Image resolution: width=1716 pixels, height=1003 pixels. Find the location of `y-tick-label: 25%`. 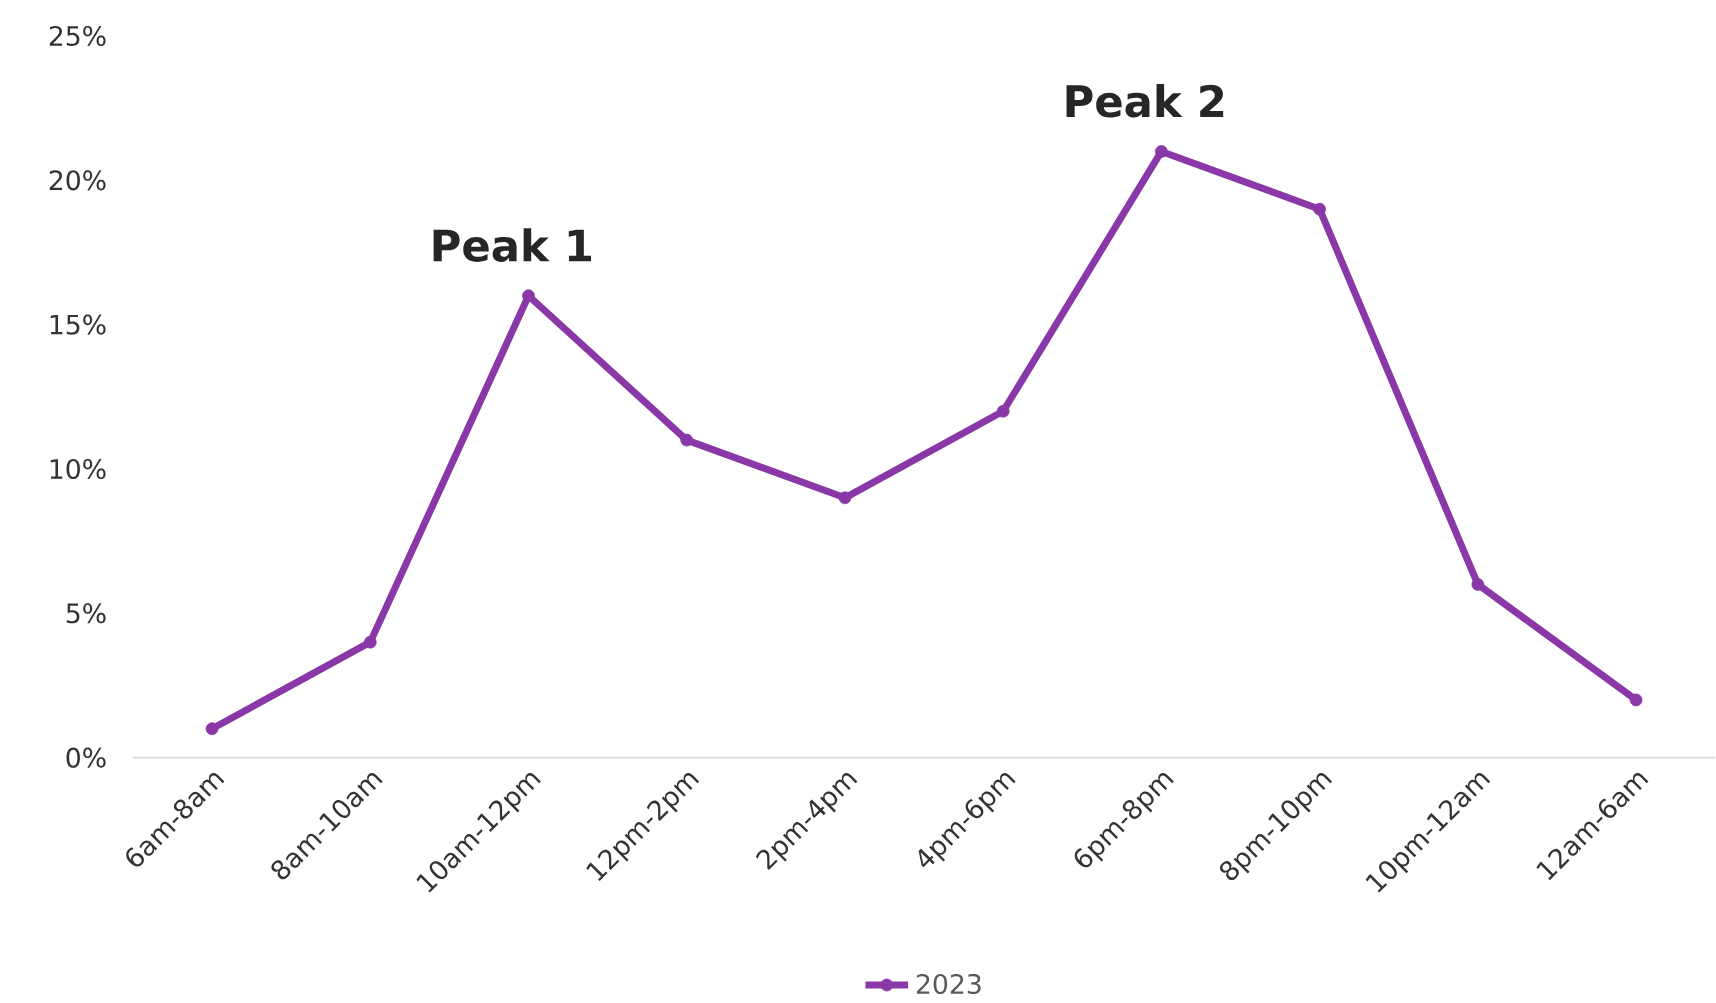

y-tick-label: 25% is located at coordinates (77, 36).